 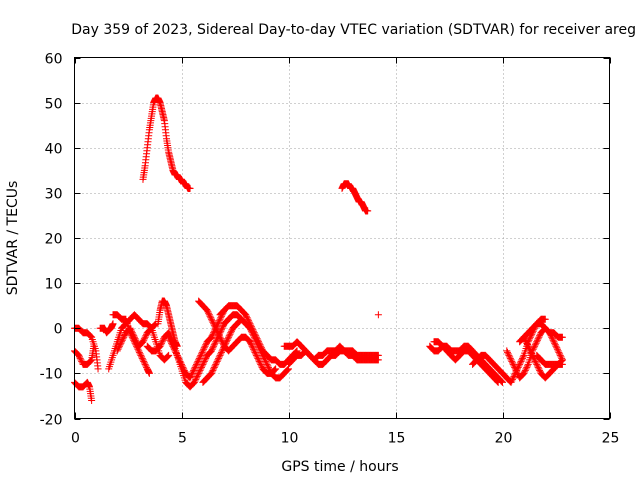 What do you see at coordinates (75, 439) in the screenshot?
I see `x-tick-label: 0` at bounding box center [75, 439].